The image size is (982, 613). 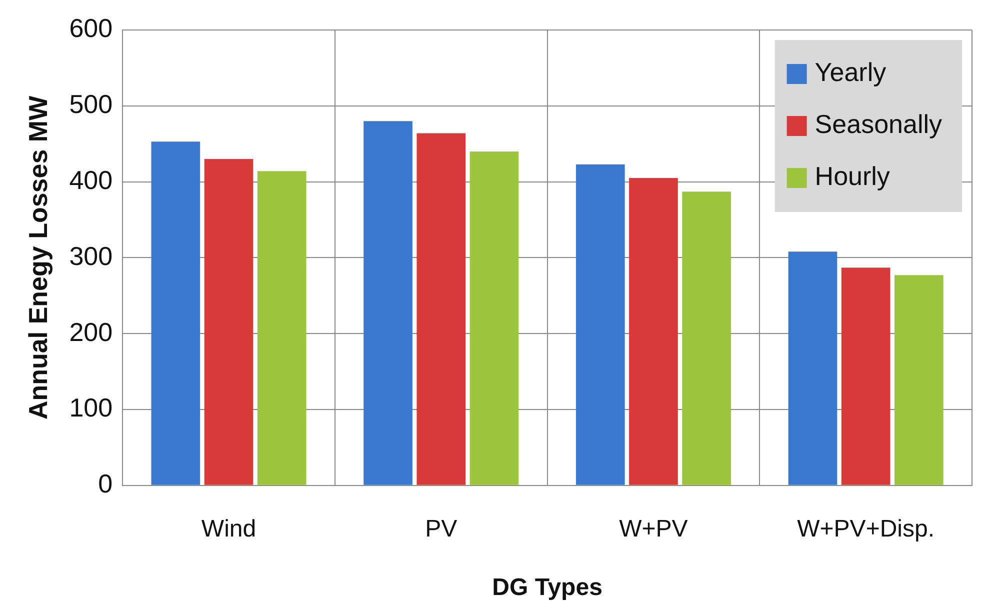 What do you see at coordinates (878, 124) in the screenshot?
I see `legend-label: Seasonally` at bounding box center [878, 124].